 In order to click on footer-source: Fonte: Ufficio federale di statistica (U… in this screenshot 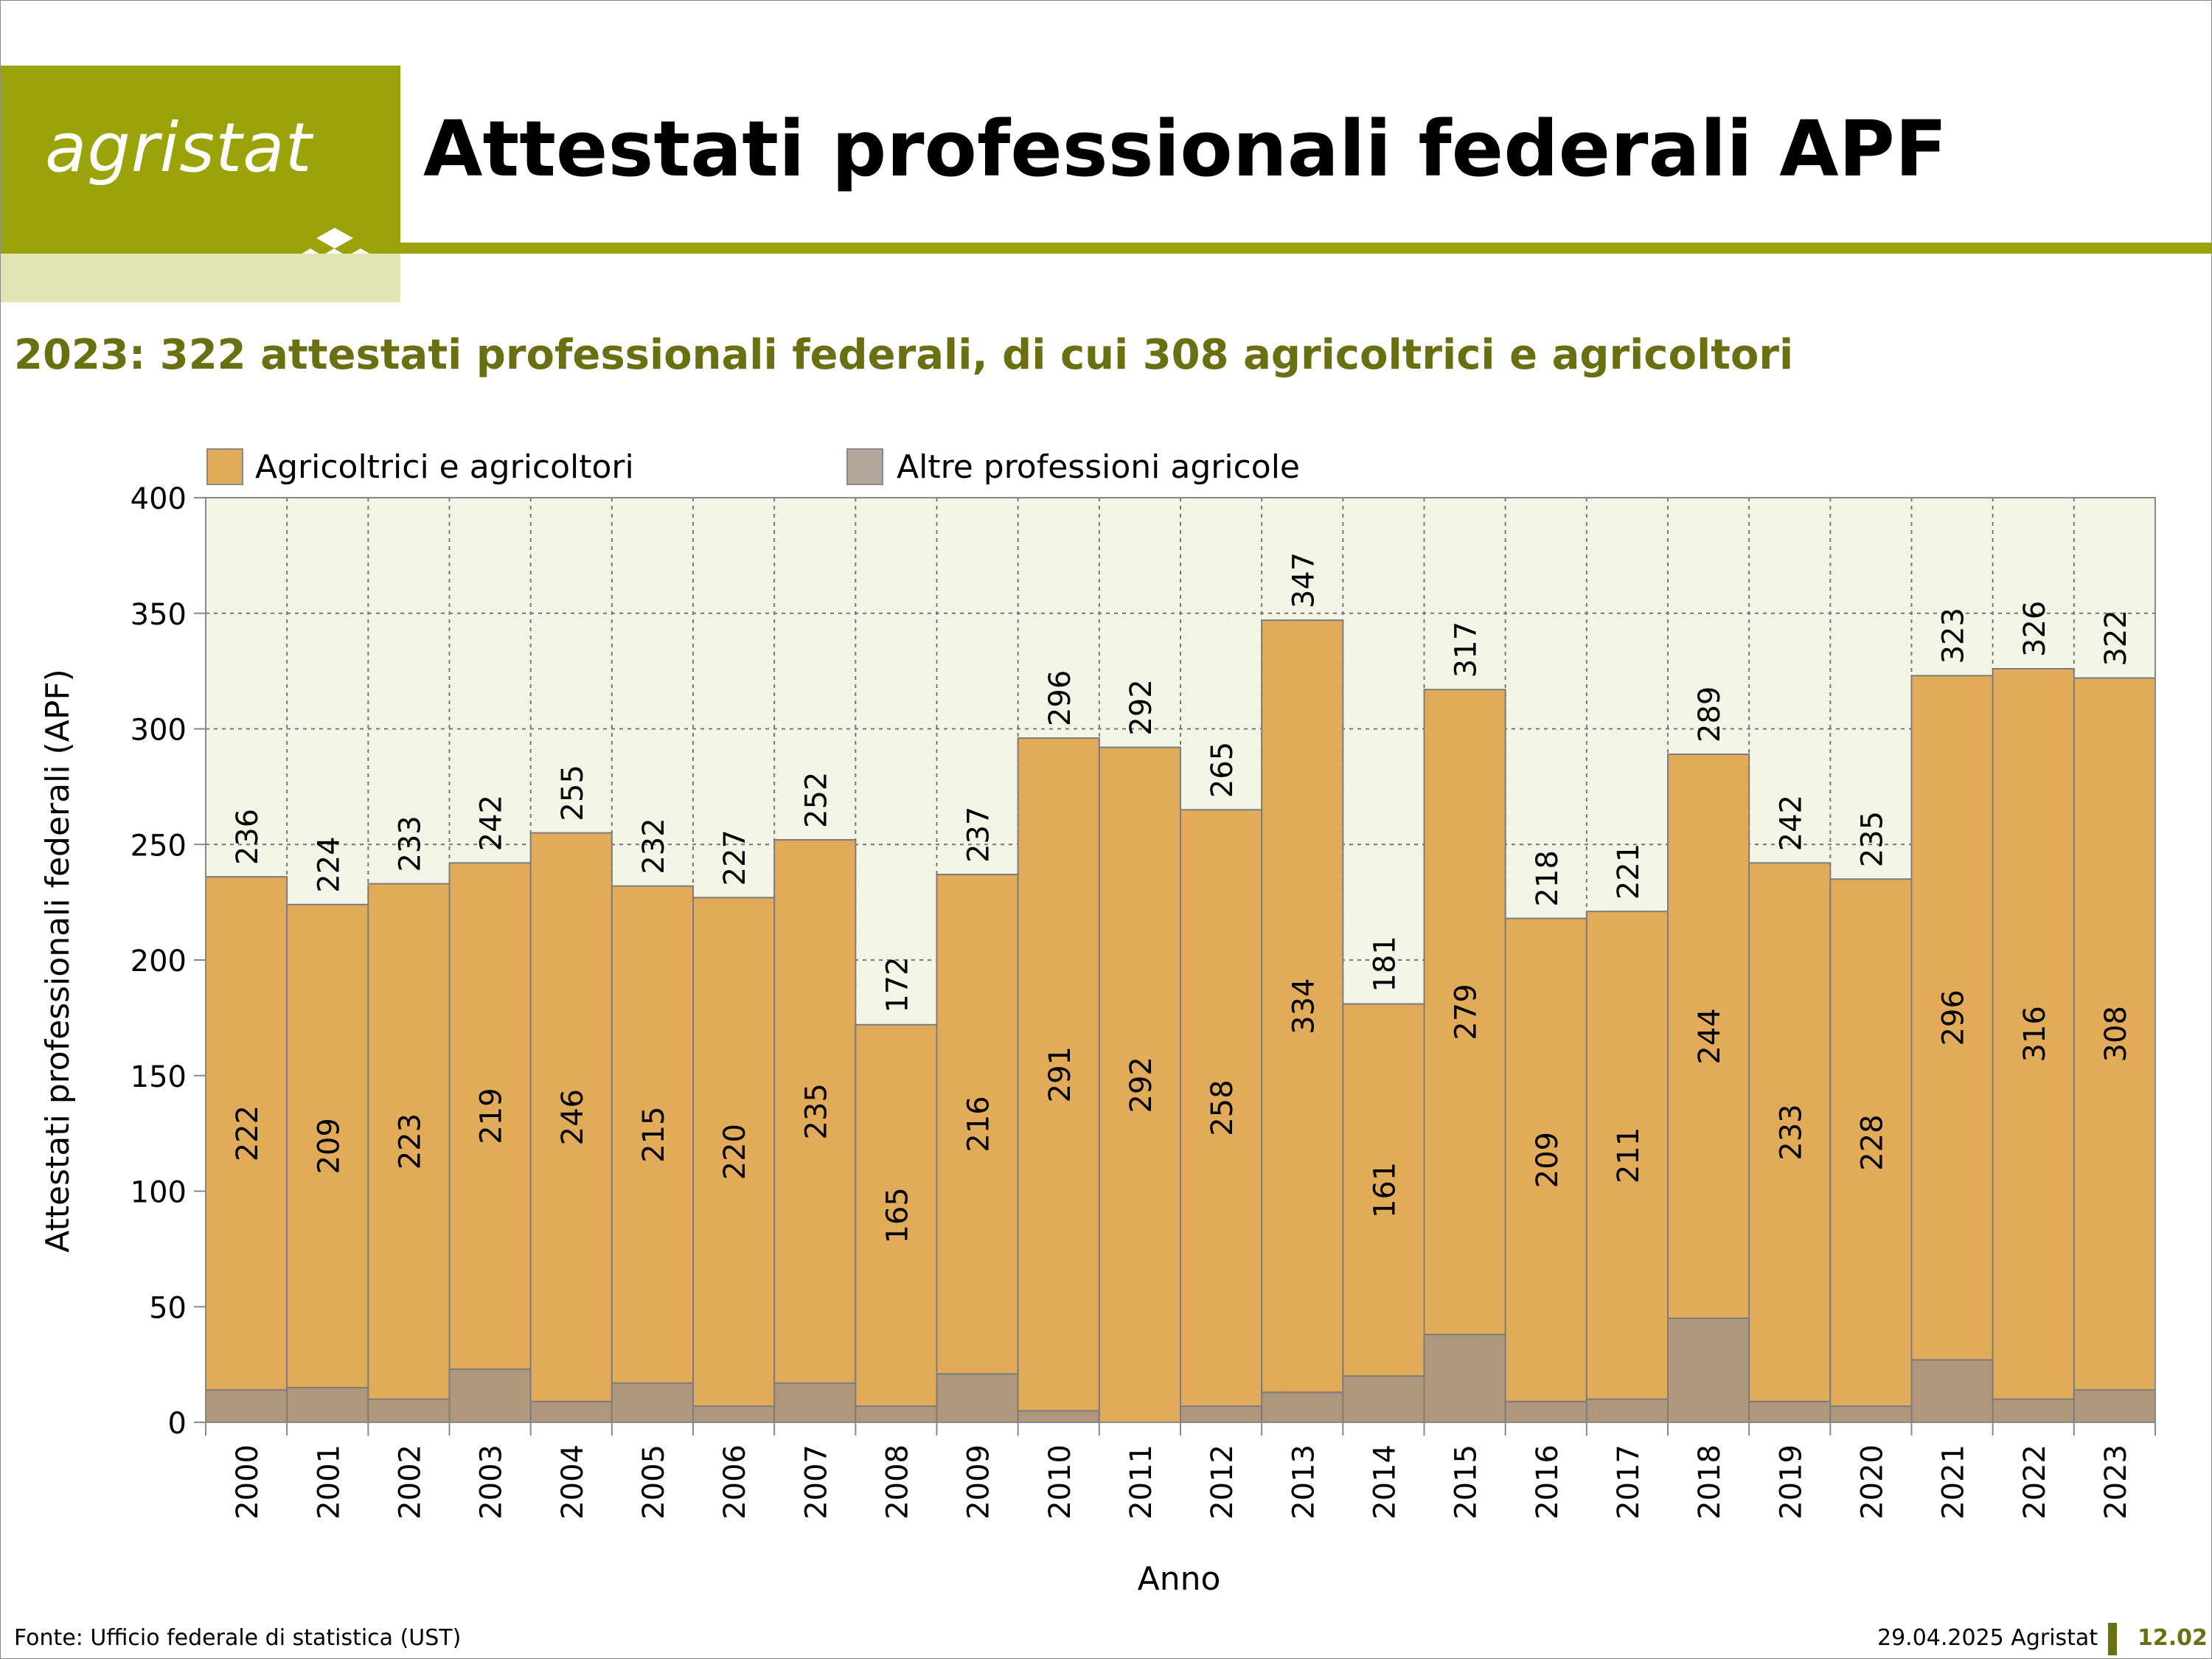, I will do `click(238, 1638)`.